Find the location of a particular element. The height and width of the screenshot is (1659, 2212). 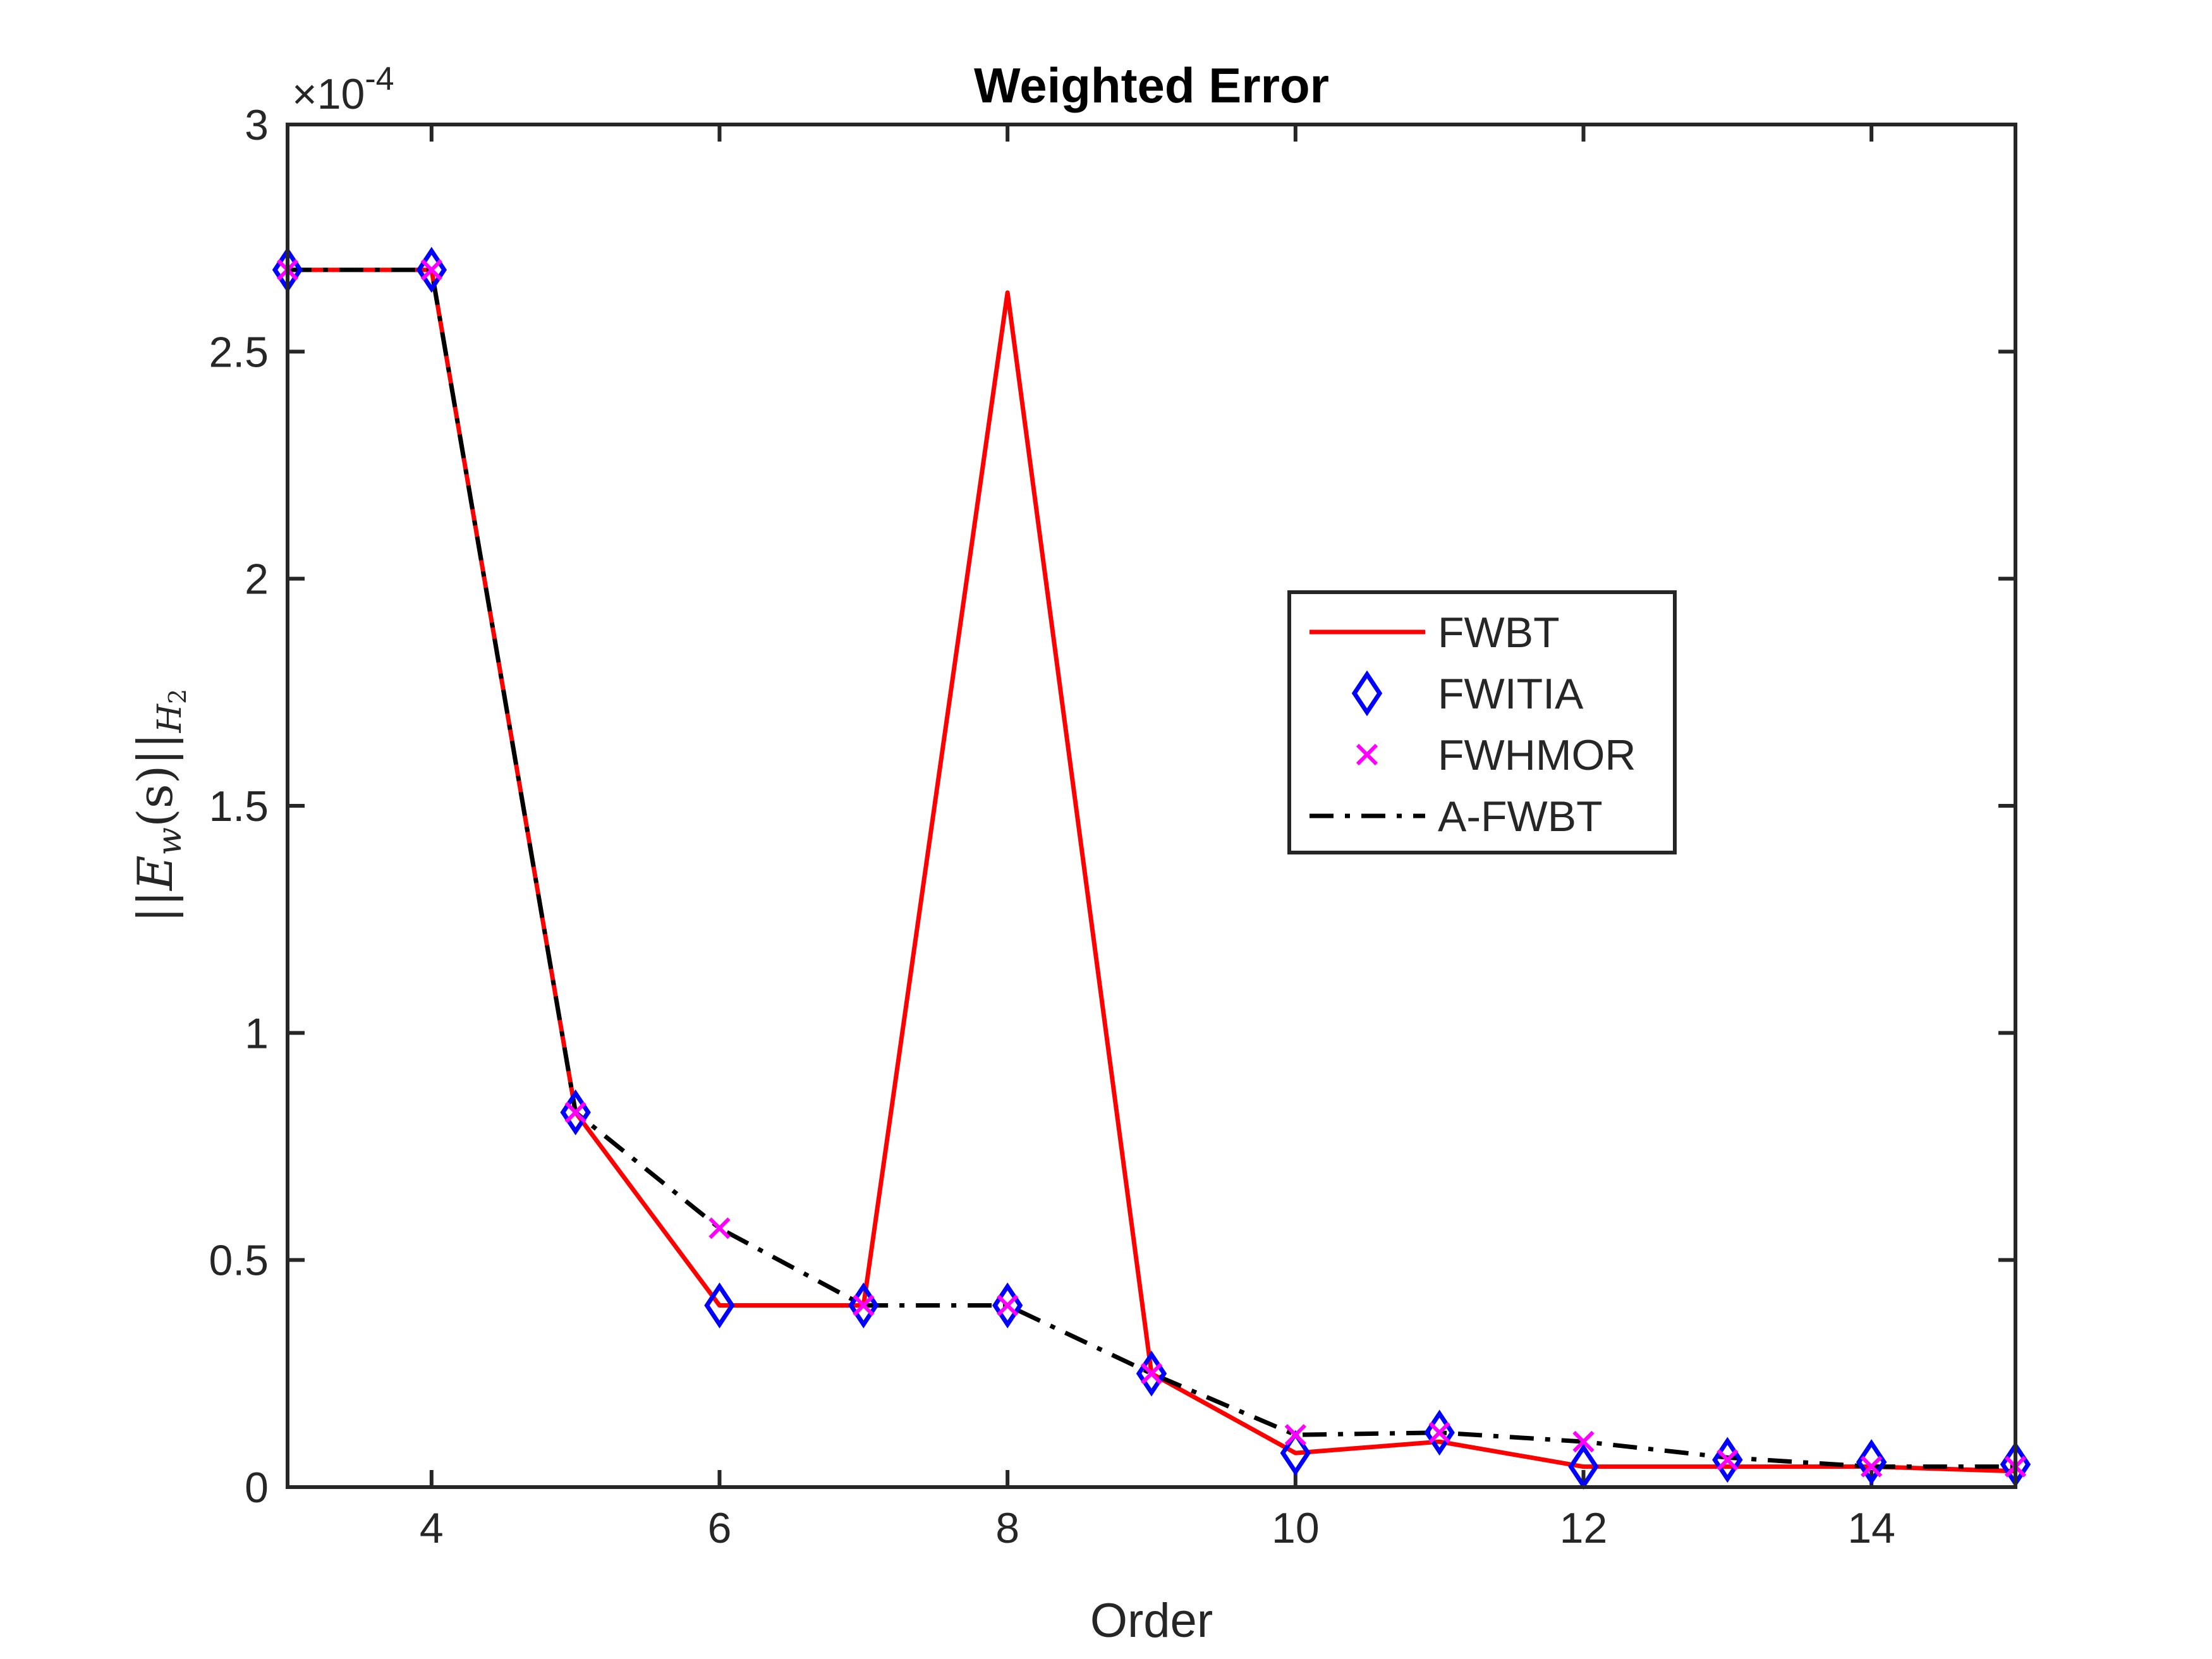

y-label-norm-H: H is located at coordinates (170, 718).